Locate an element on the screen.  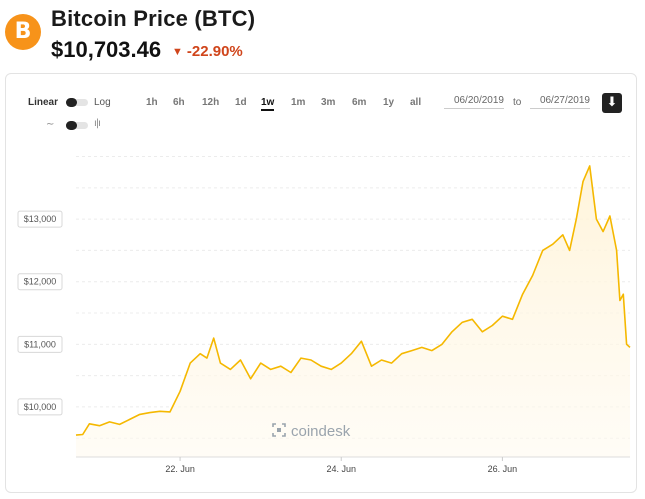
coindesk-logo-icon is located at coordinates (279, 430).